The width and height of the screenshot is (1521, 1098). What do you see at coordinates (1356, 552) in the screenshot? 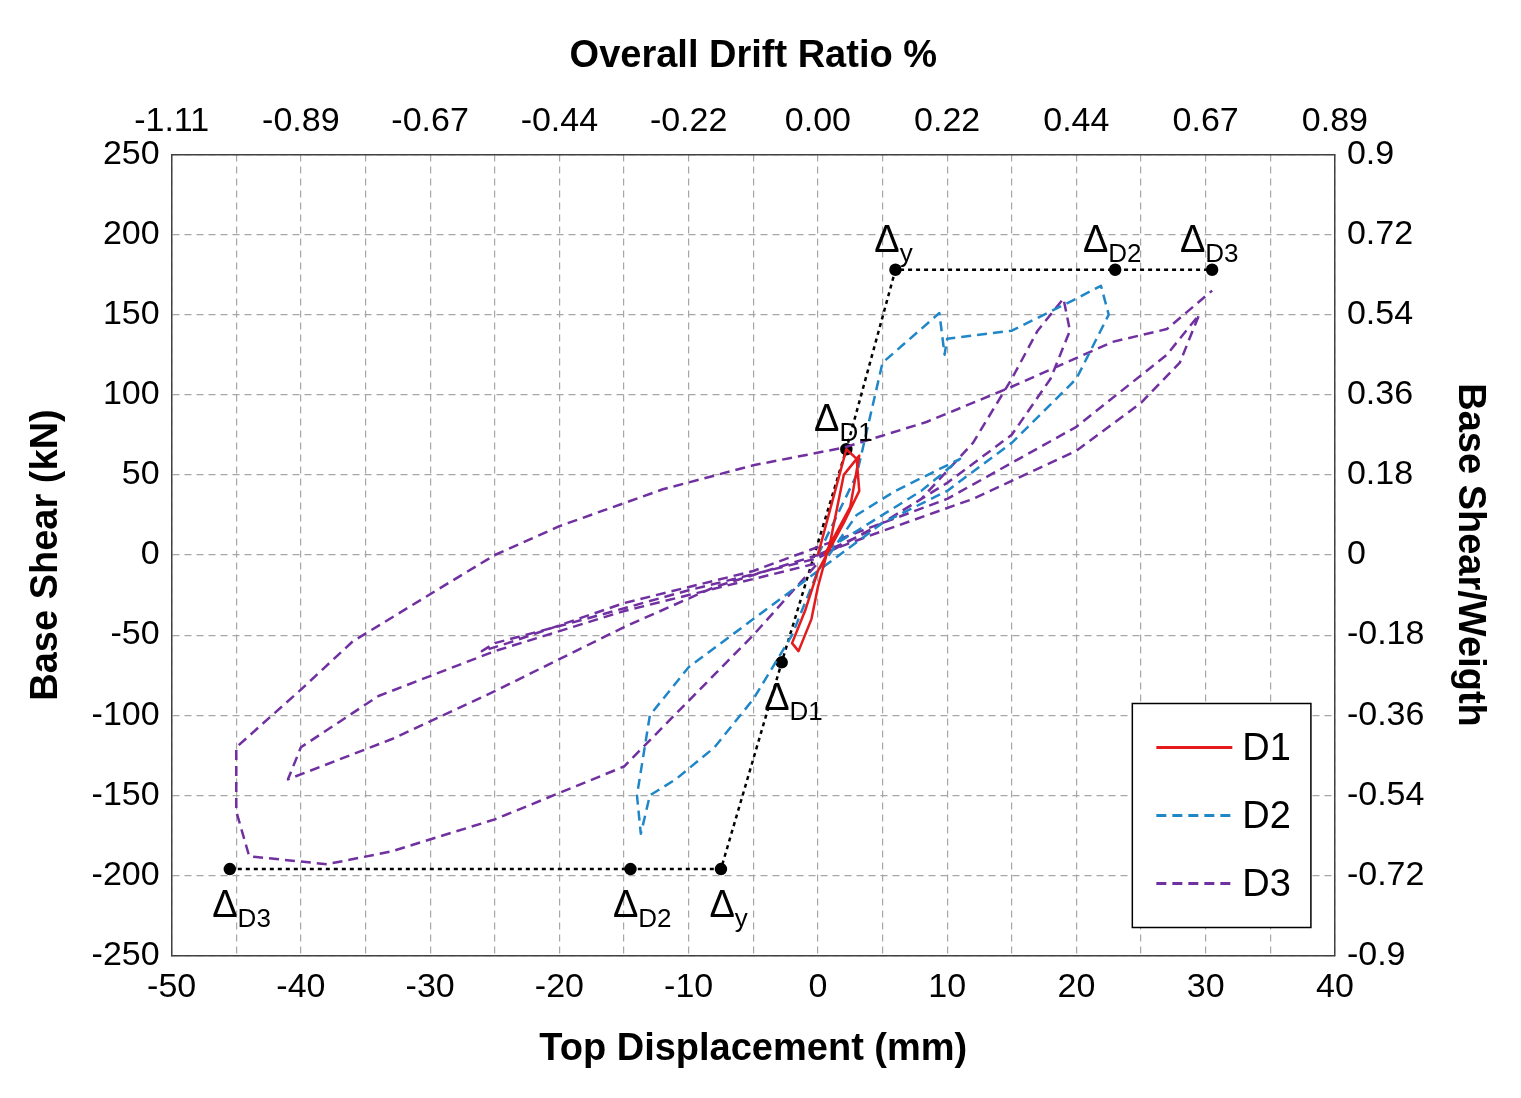
I see `y2-tick-label: 0` at bounding box center [1356, 552].